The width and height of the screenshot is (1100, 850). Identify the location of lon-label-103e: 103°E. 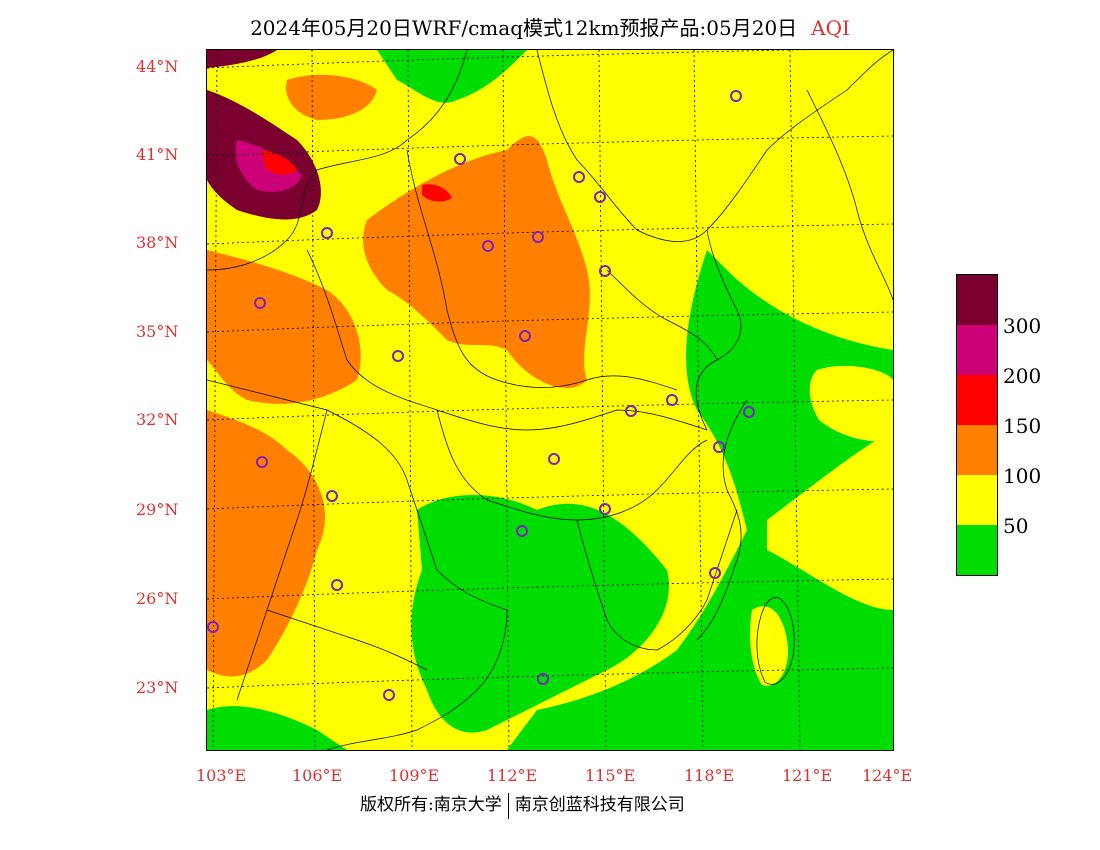
(221, 775).